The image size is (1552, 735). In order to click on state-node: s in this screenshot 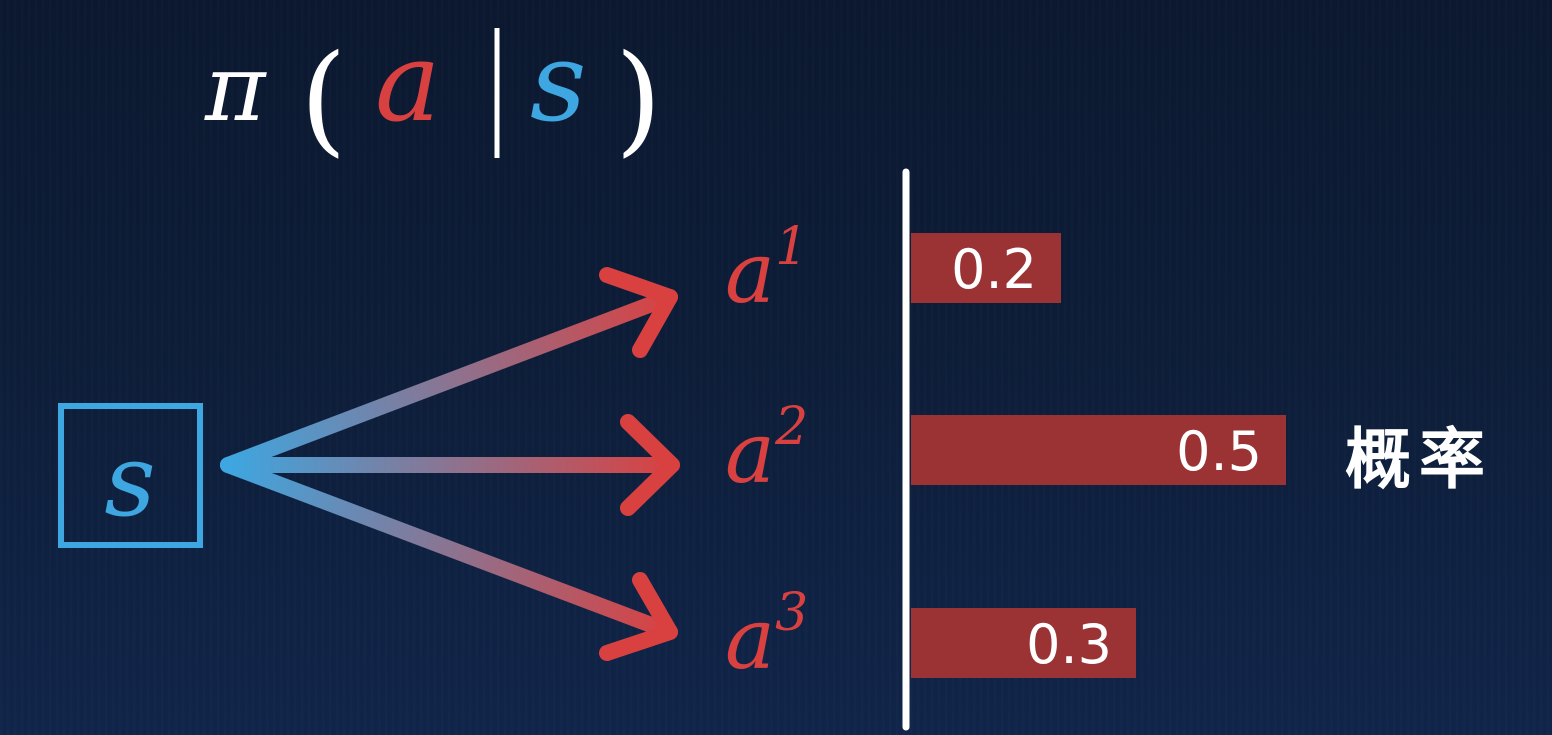, I will do `click(130, 475)`.